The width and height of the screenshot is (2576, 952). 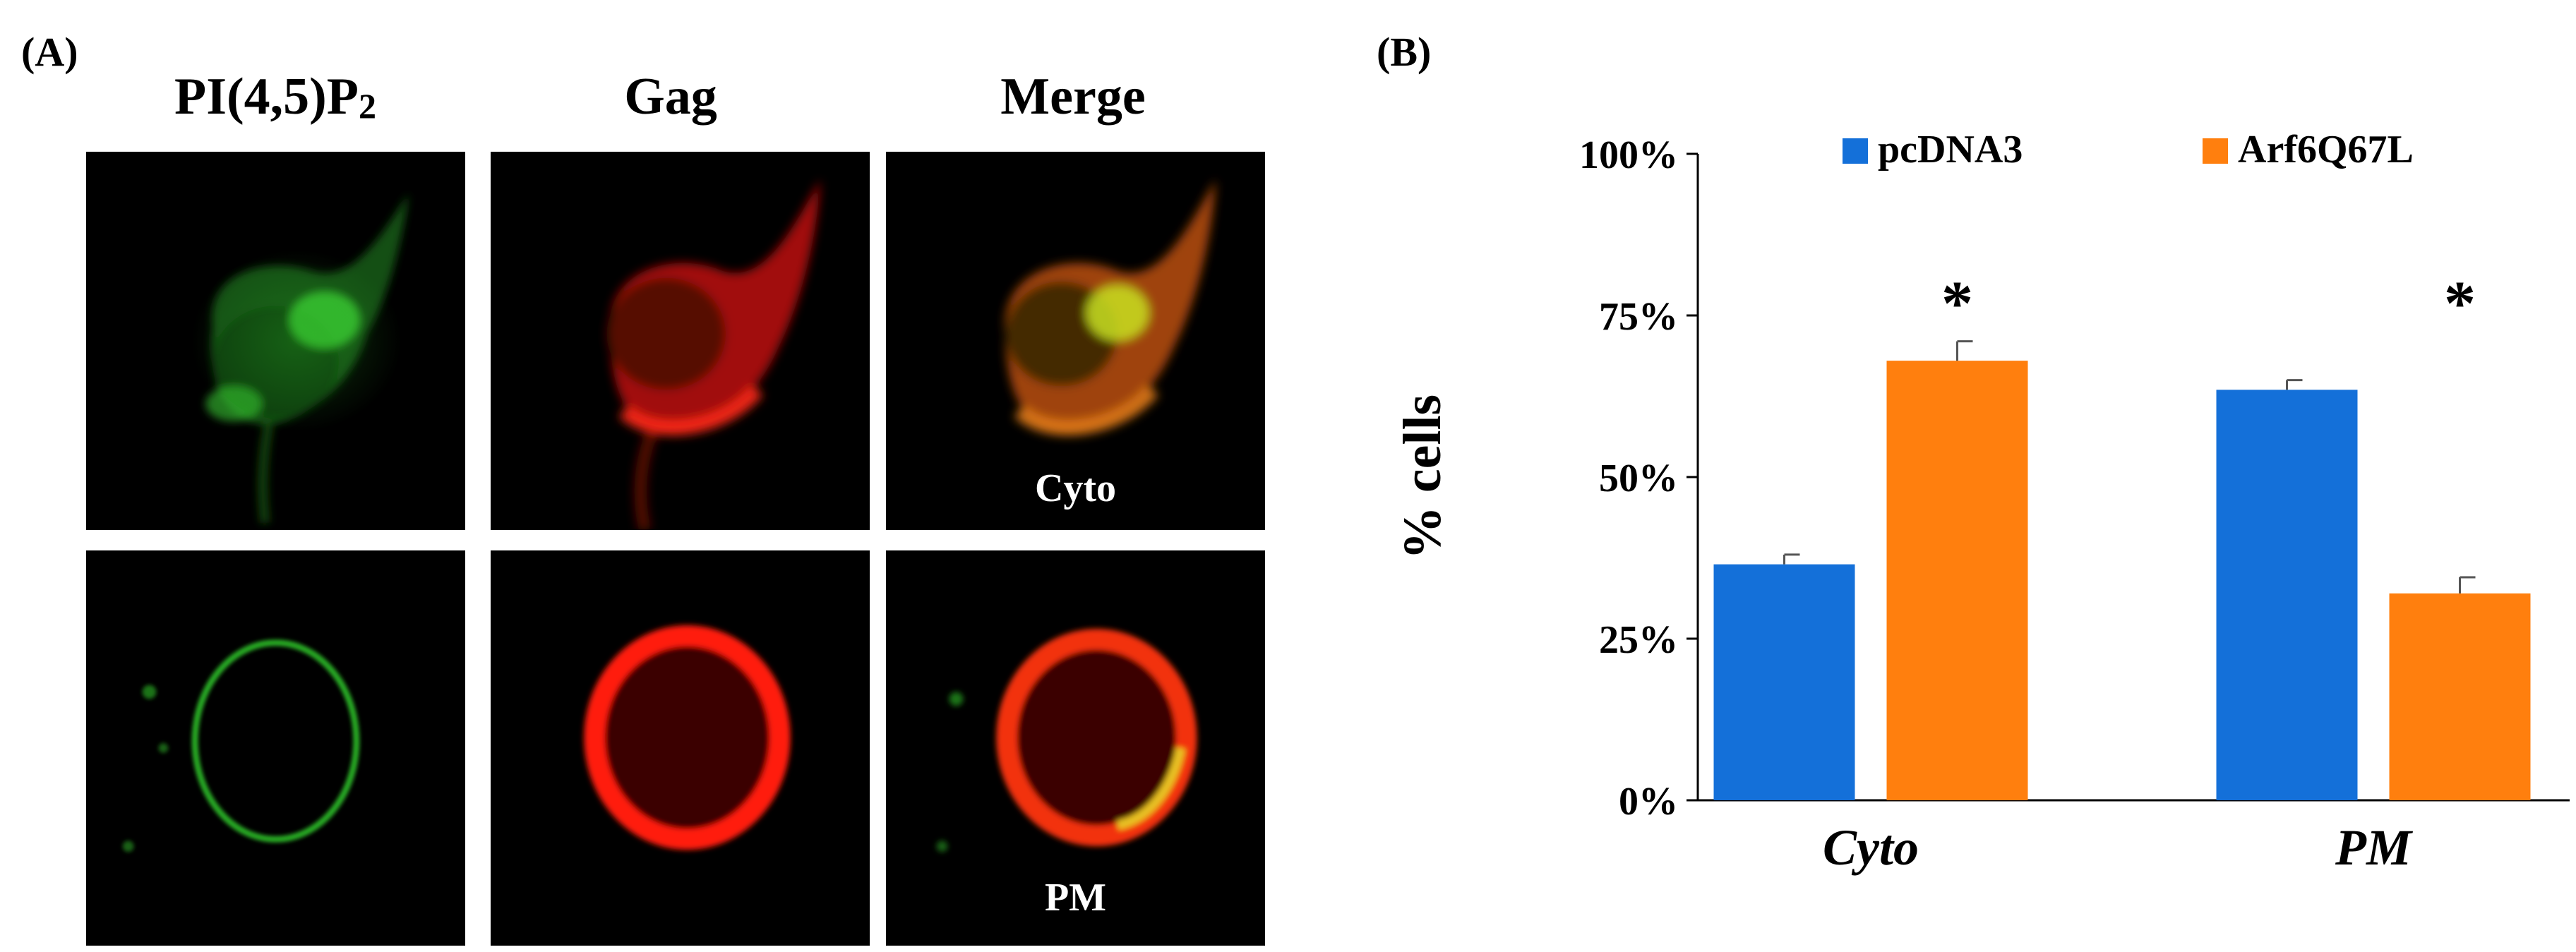 I want to click on column-header-pi-subscript: 2, so click(x=367, y=106).